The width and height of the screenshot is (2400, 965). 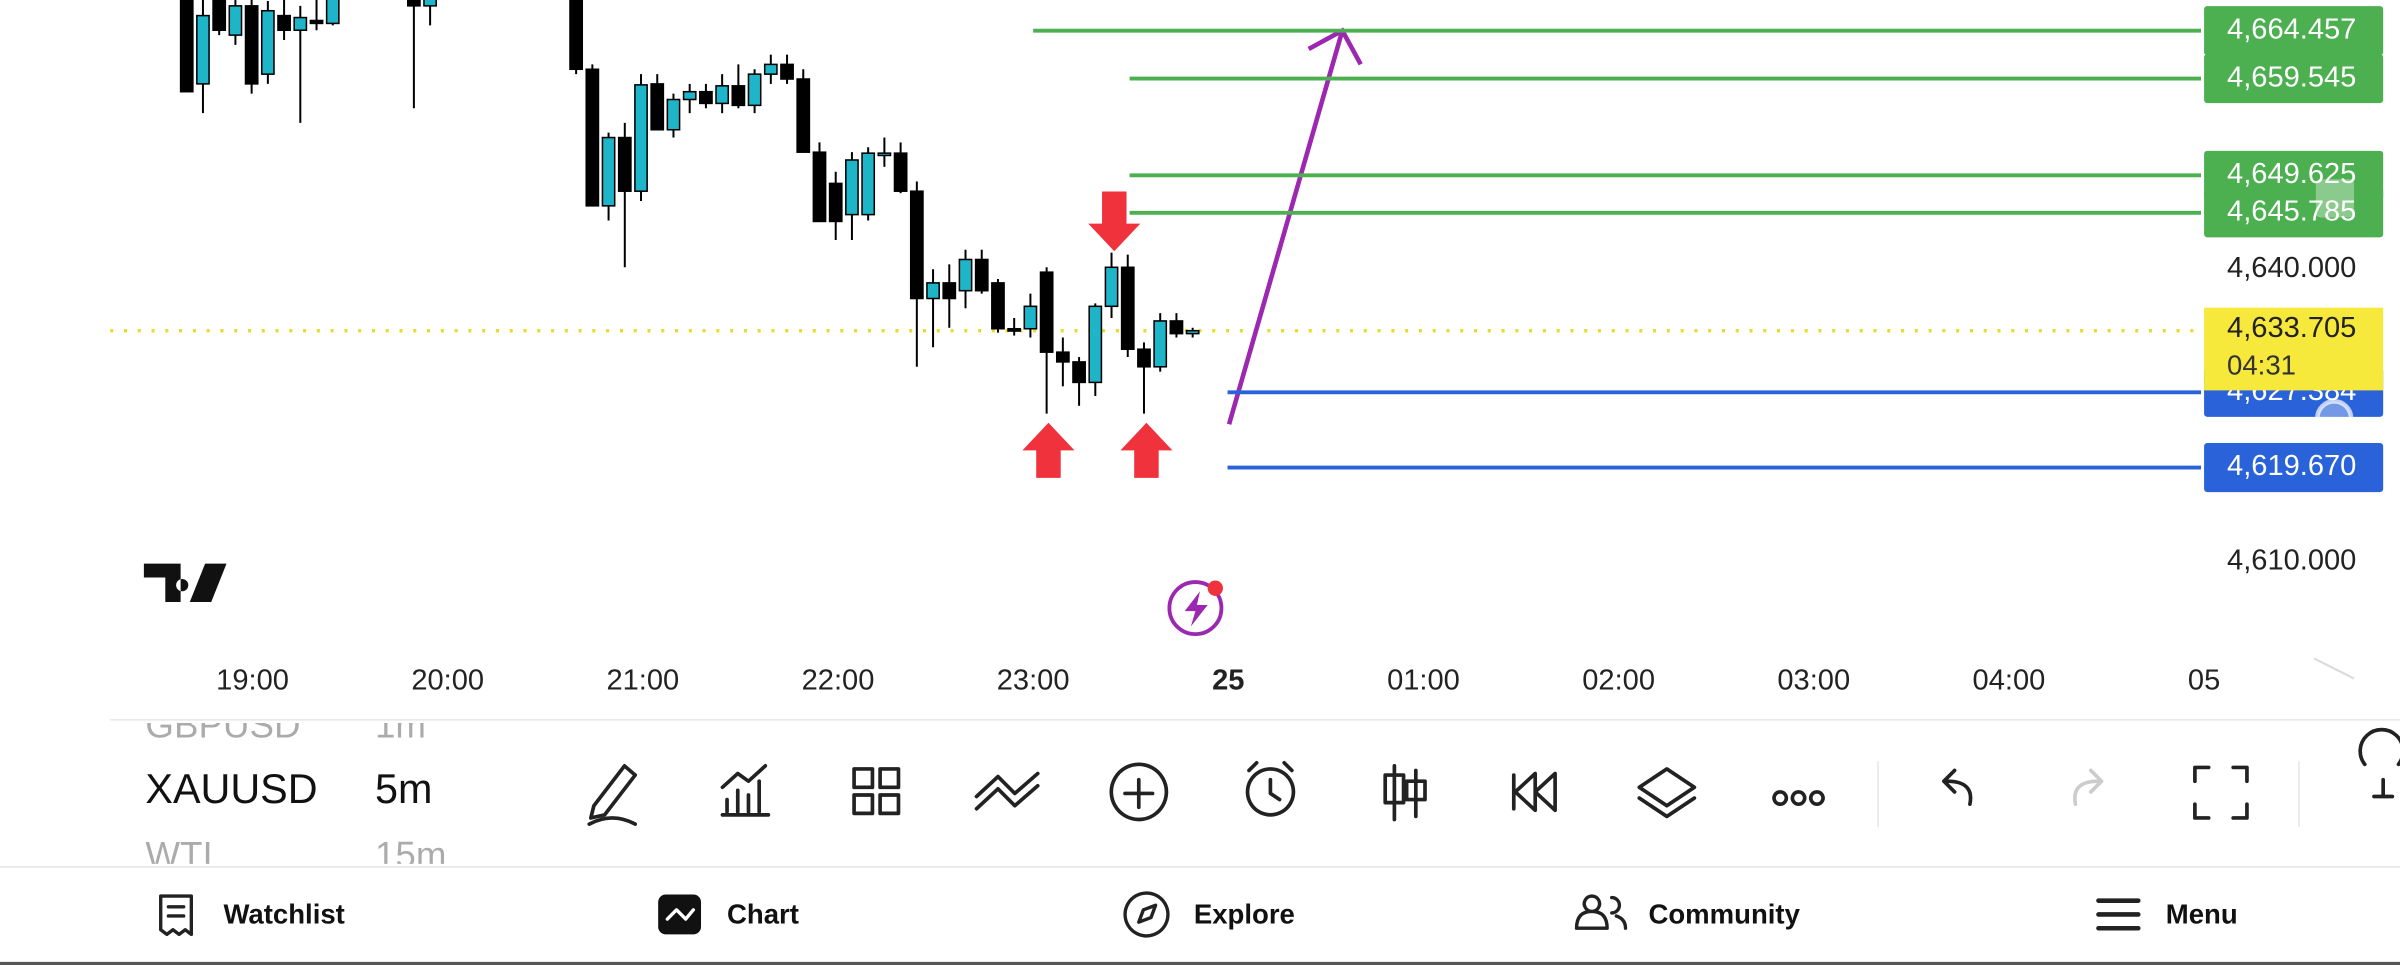 What do you see at coordinates (2204, 680) in the screenshot?
I see `x-tick-label: 05` at bounding box center [2204, 680].